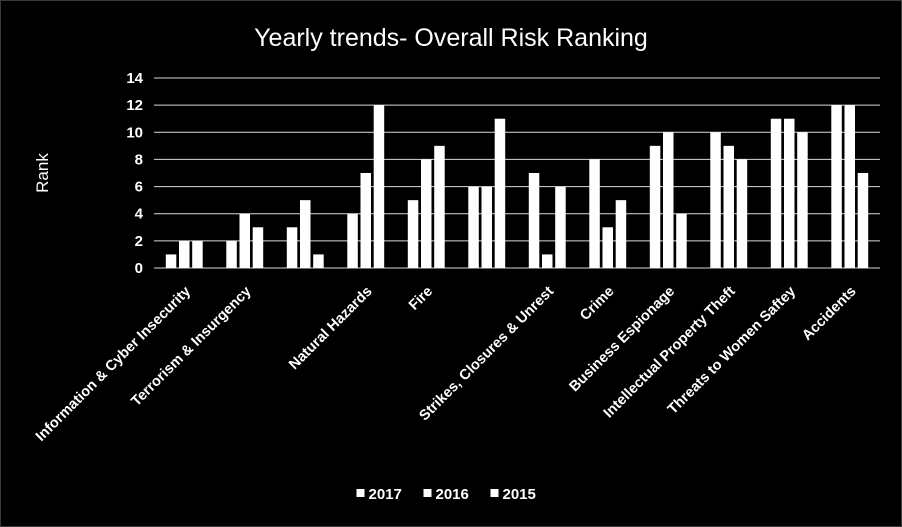  What do you see at coordinates (597, 304) in the screenshot?
I see `x-category-label: Crime` at bounding box center [597, 304].